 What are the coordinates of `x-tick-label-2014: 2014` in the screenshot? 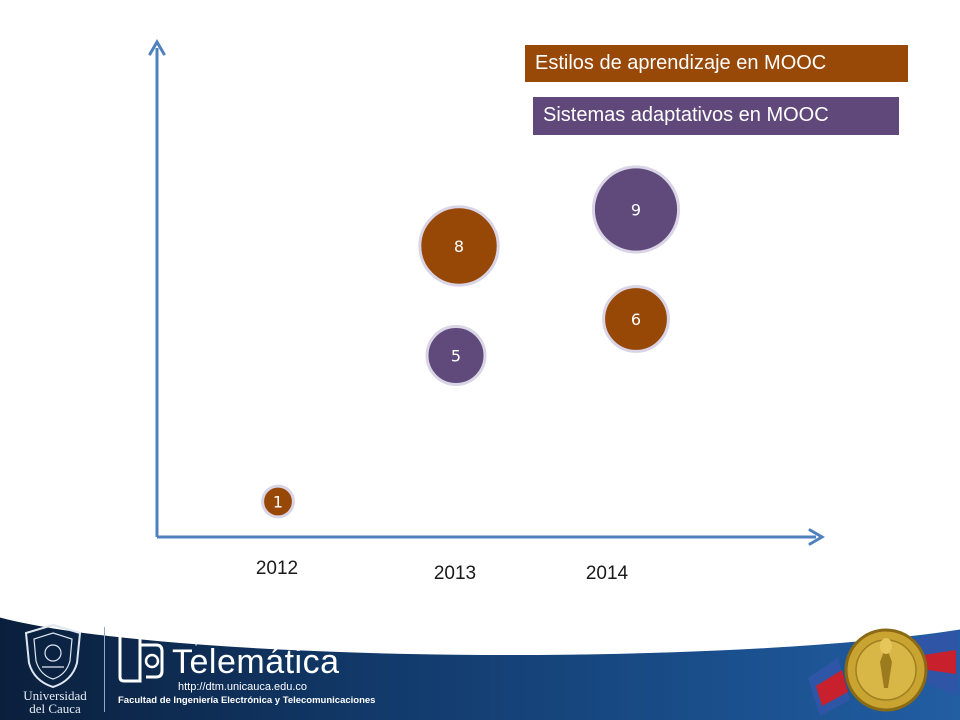 It's located at (607, 573).